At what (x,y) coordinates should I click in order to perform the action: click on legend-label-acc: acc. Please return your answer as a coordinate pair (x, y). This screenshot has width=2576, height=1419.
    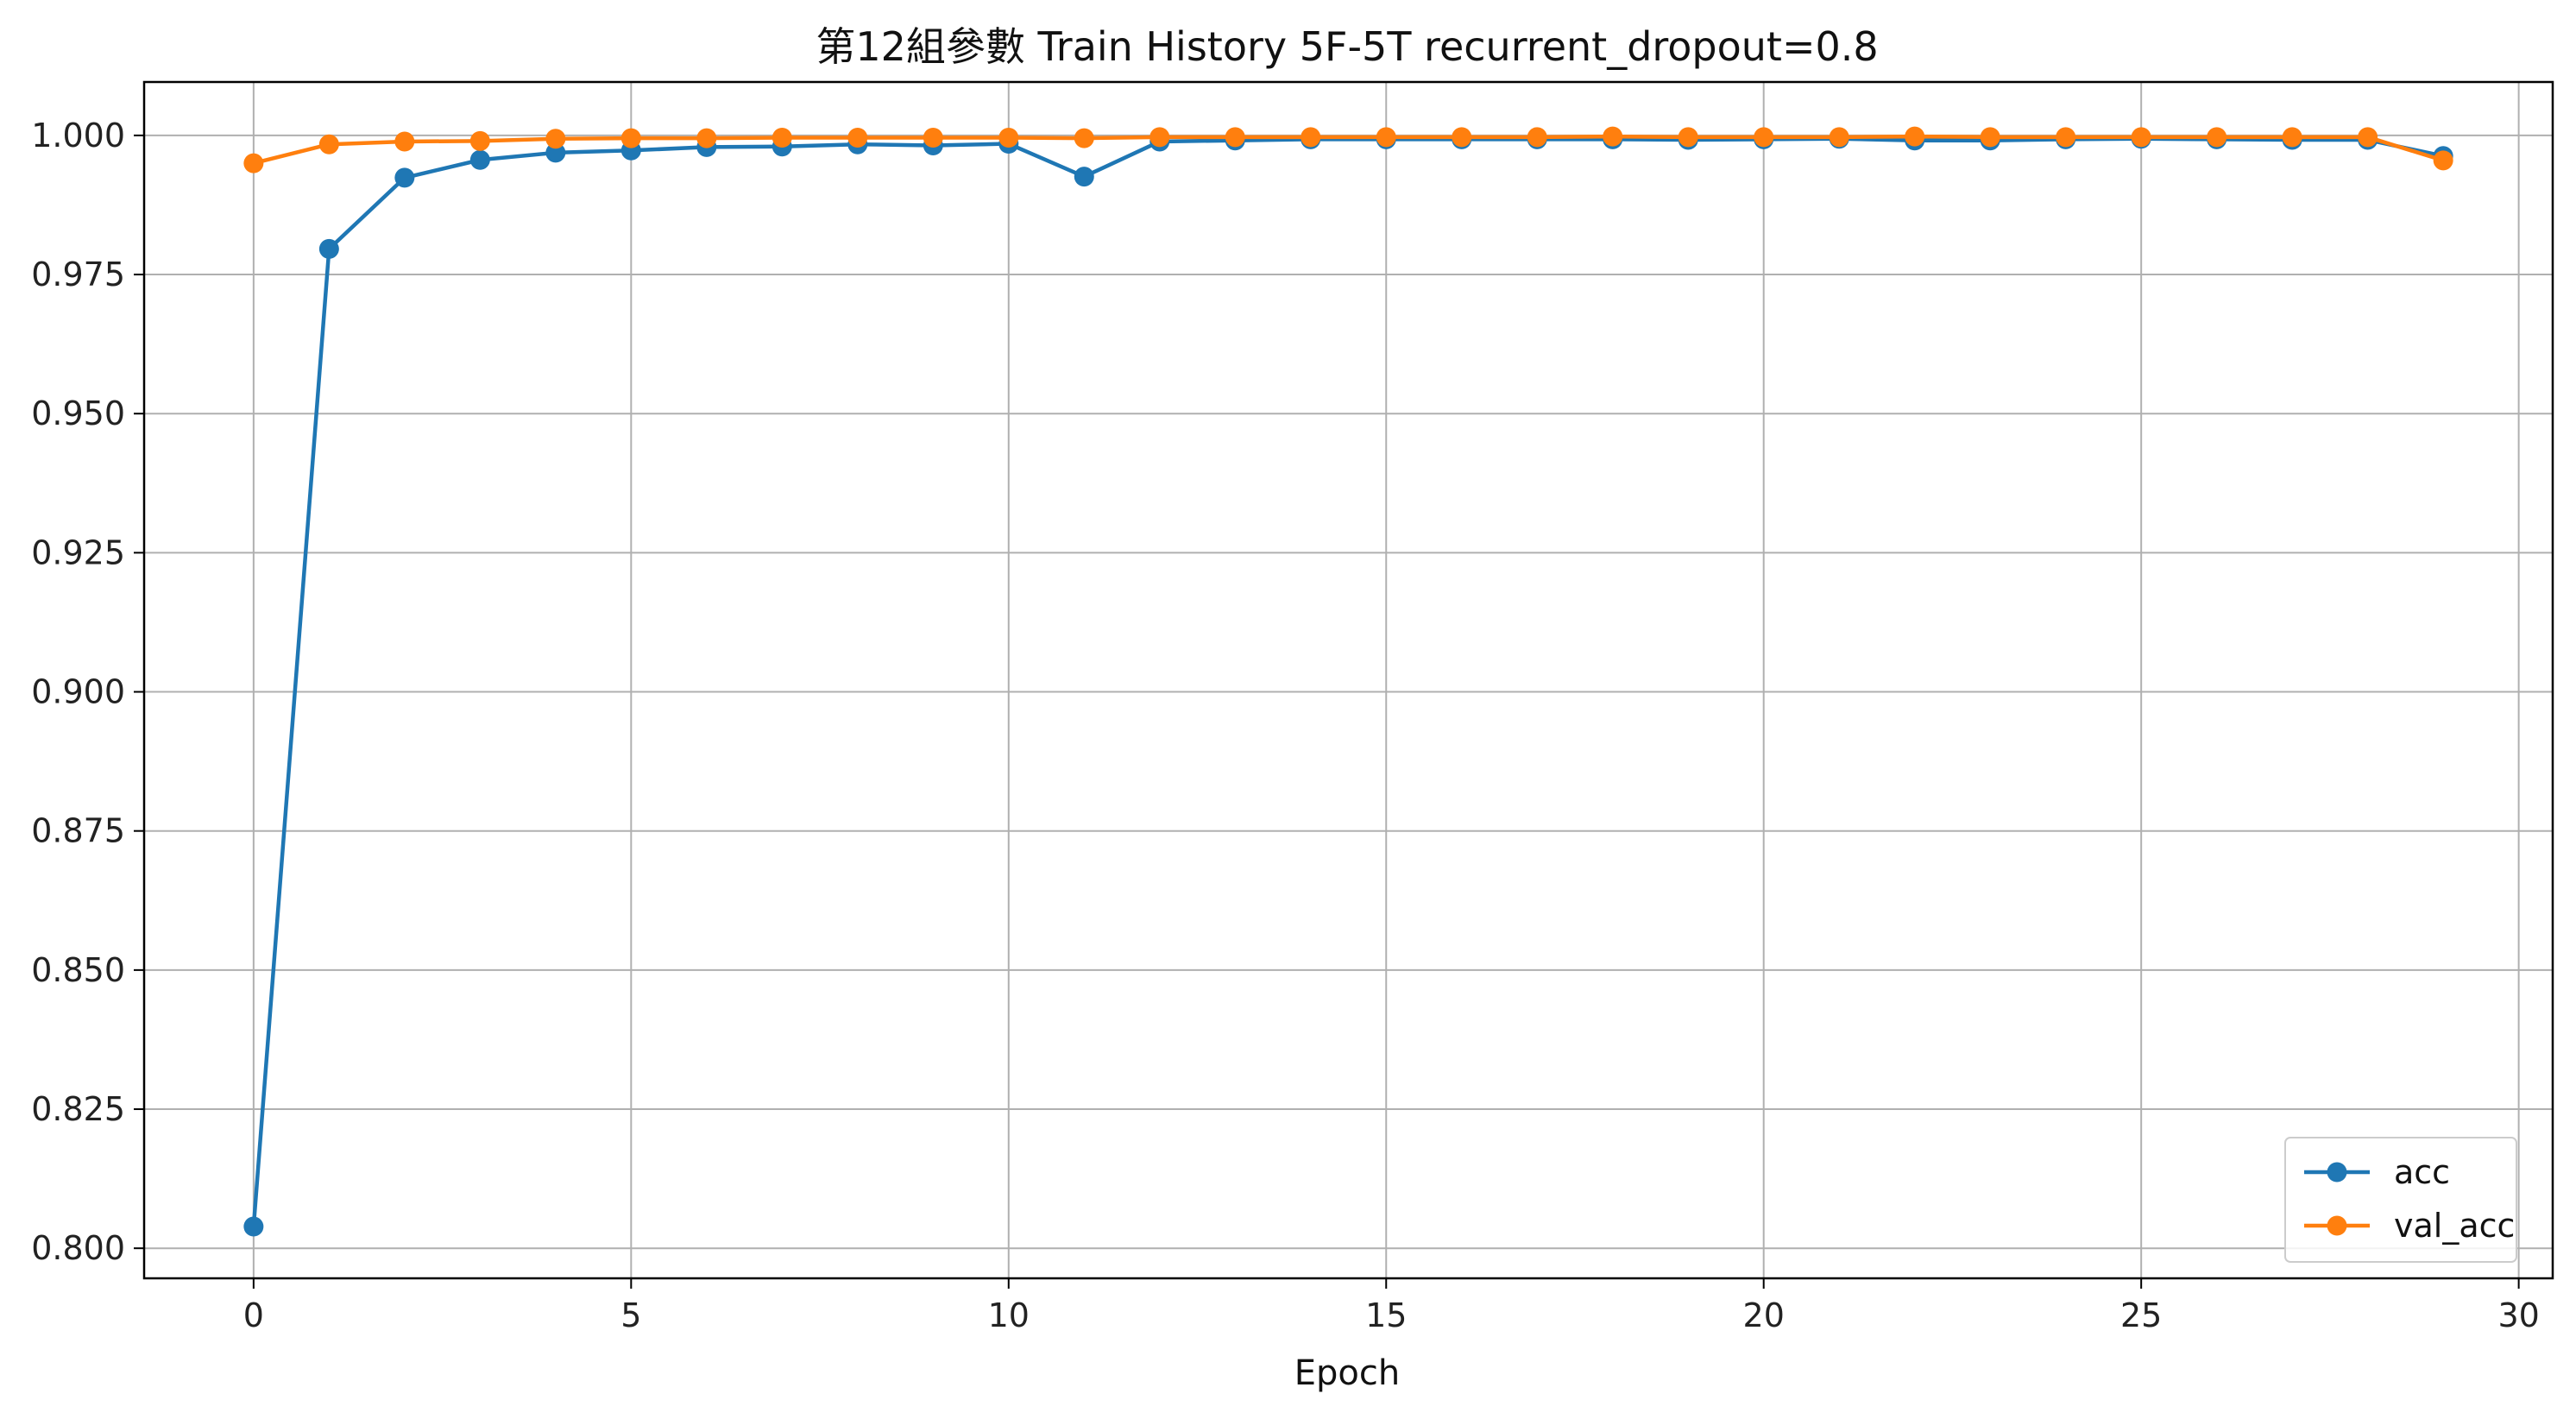
    Looking at the image, I should click on (2422, 1172).